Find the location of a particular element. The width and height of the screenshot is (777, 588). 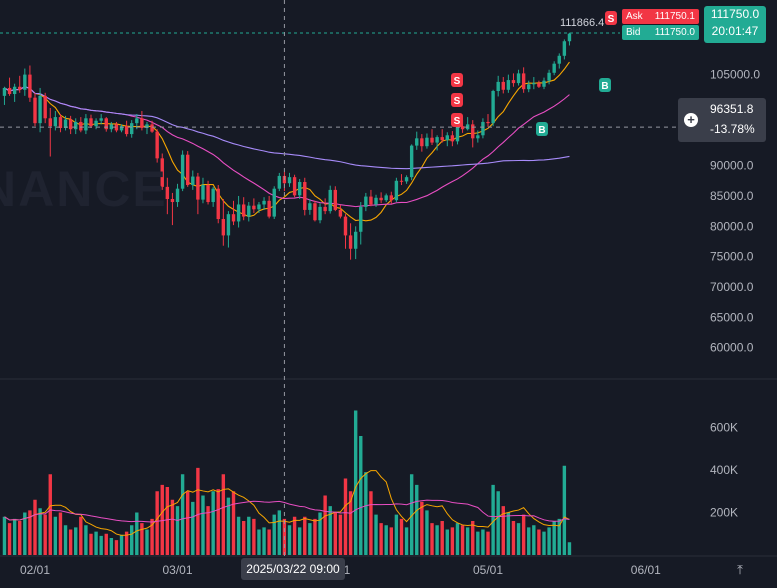

buy-signal-marker-bg is located at coordinates (605, 85).